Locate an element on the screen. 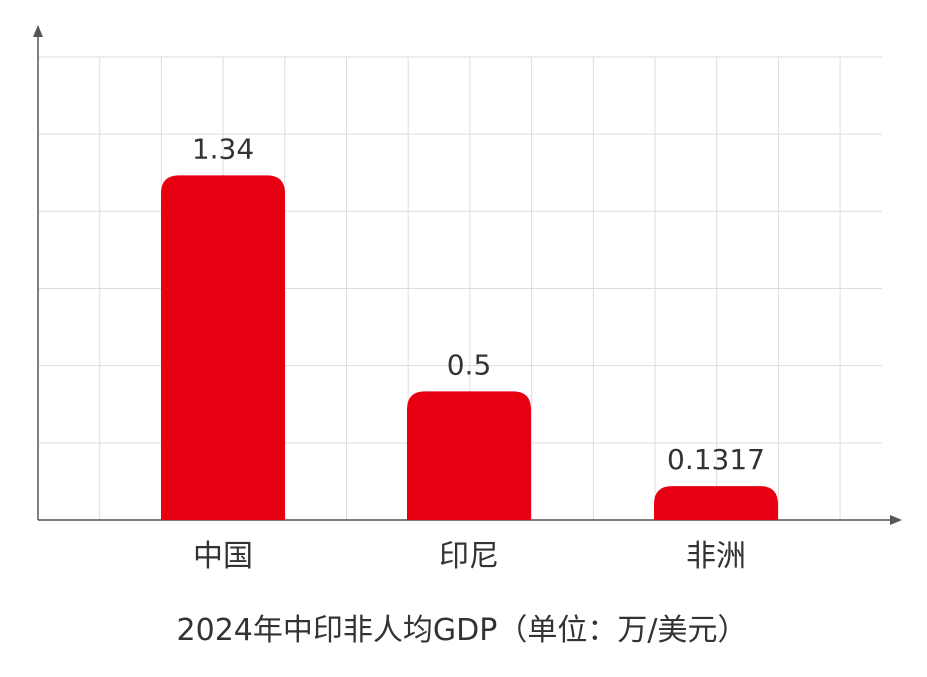 Image resolution: width=927 pixels, height=677 pixels. value-label-2: 0.1317 is located at coordinates (716, 459).